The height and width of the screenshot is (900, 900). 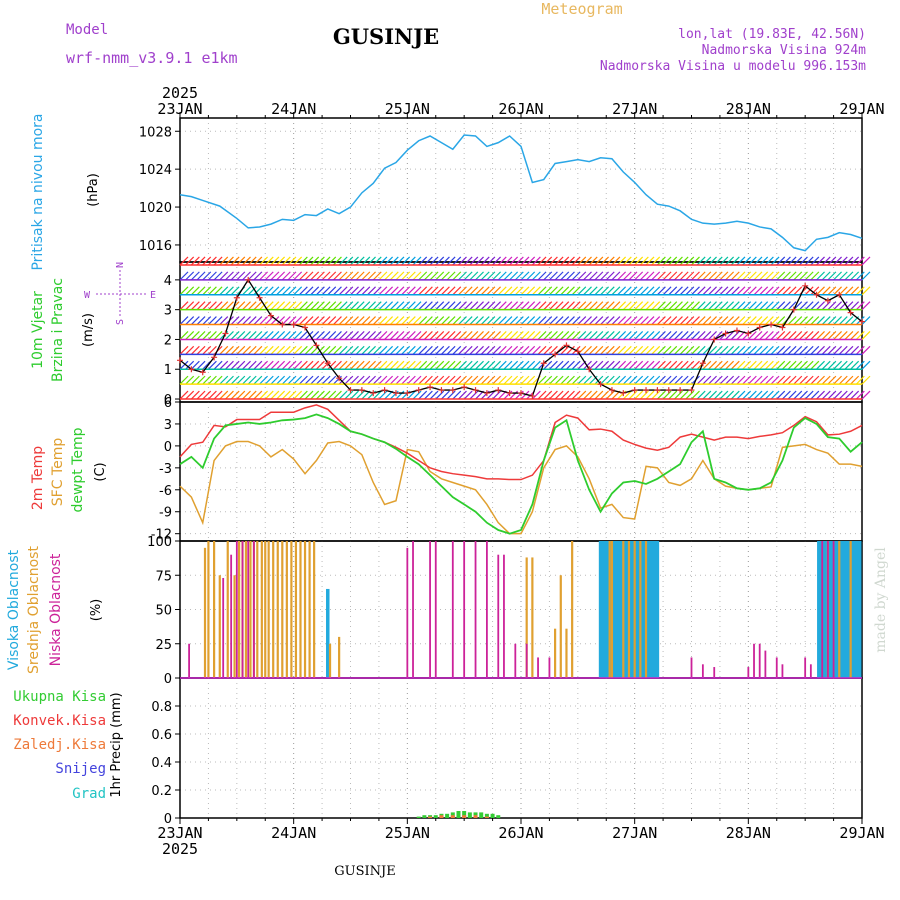 I want to click on time-label-top: 29JAN, so click(x=861, y=109).